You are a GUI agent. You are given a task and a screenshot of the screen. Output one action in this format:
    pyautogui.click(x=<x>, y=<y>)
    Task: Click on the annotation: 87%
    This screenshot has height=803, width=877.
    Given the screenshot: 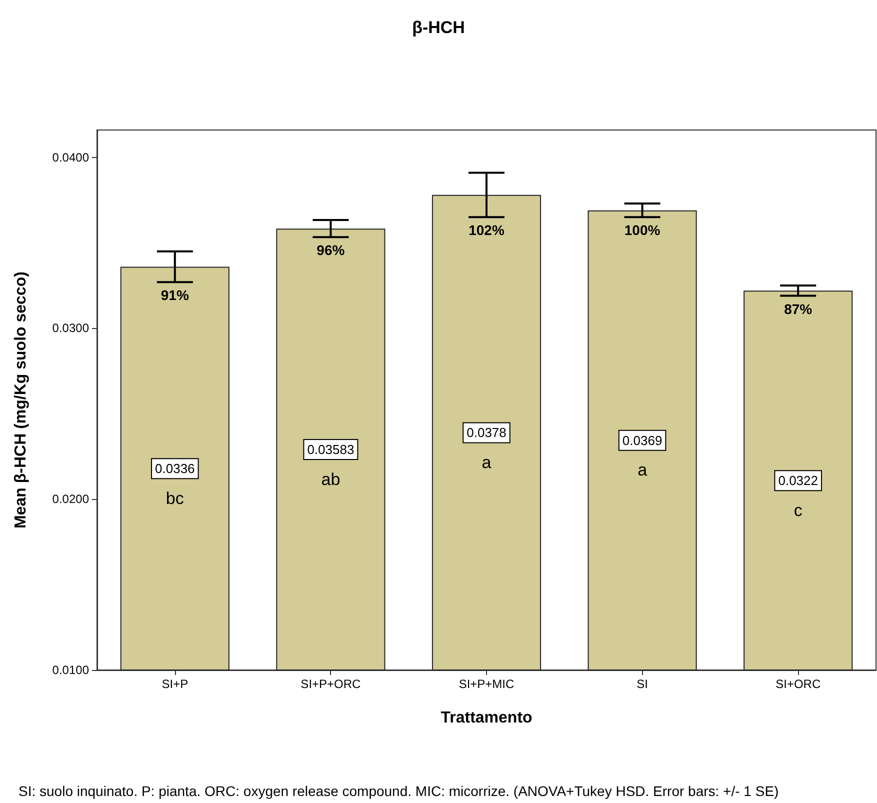 What is the action you would take?
    pyautogui.click(x=798, y=308)
    